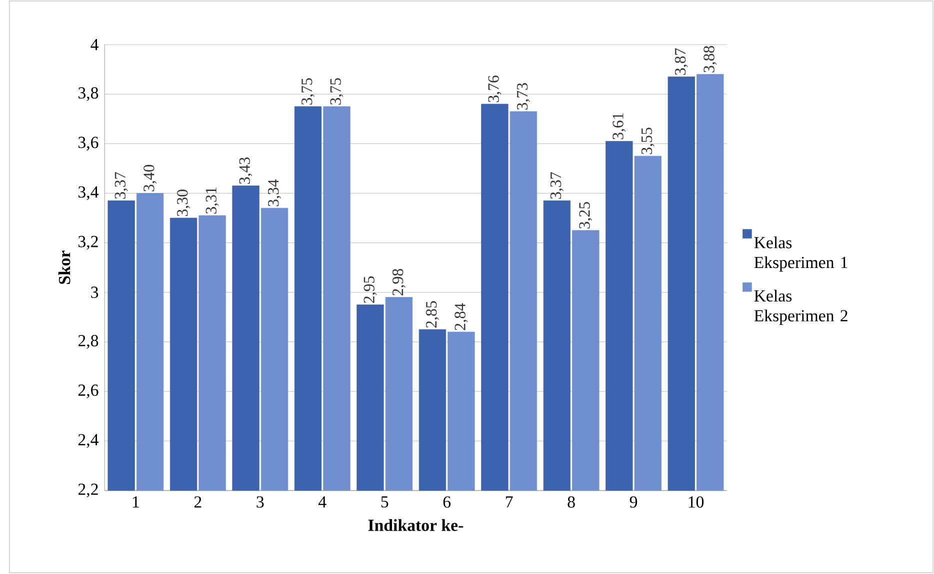 This screenshot has width=934, height=574. Describe the element at coordinates (447, 502) in the screenshot. I see `x-tick-label: 6` at that location.